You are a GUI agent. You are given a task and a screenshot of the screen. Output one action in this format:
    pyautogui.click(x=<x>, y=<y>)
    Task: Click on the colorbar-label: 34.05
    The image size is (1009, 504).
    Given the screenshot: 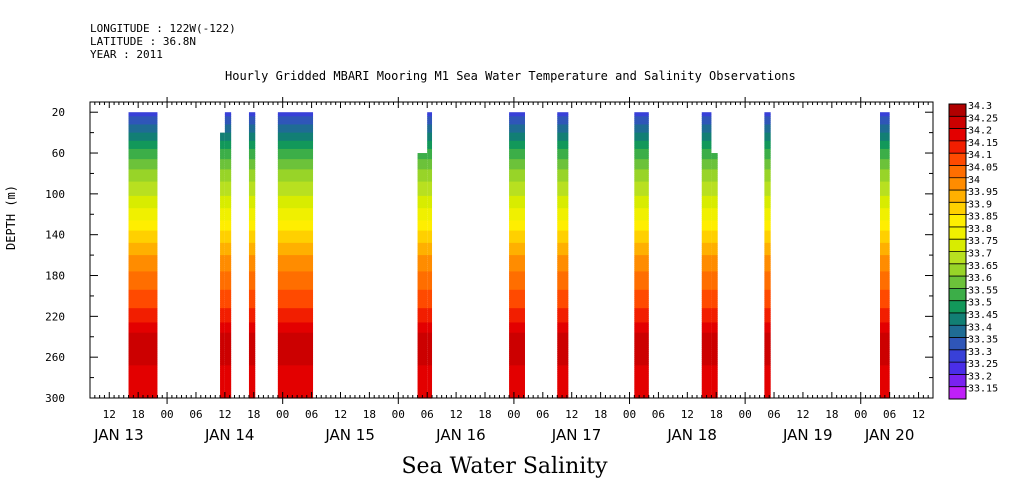 What is the action you would take?
    pyautogui.click(x=983, y=167)
    